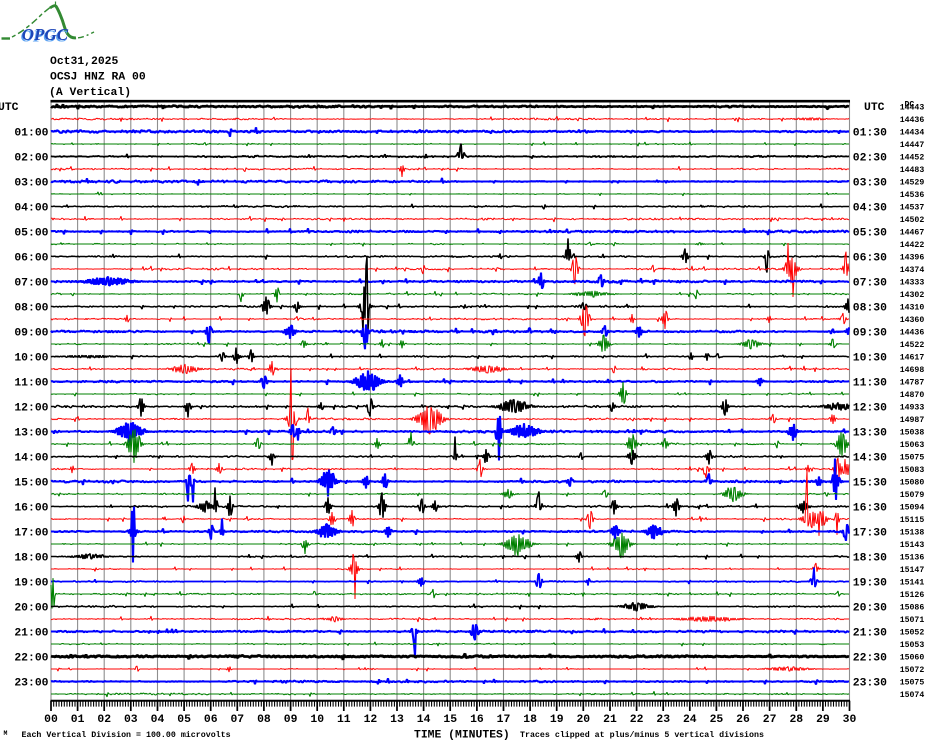 Image resolution: width=930 pixels, height=744 pixels. I want to click on svg-text: 14987, so click(912, 420).